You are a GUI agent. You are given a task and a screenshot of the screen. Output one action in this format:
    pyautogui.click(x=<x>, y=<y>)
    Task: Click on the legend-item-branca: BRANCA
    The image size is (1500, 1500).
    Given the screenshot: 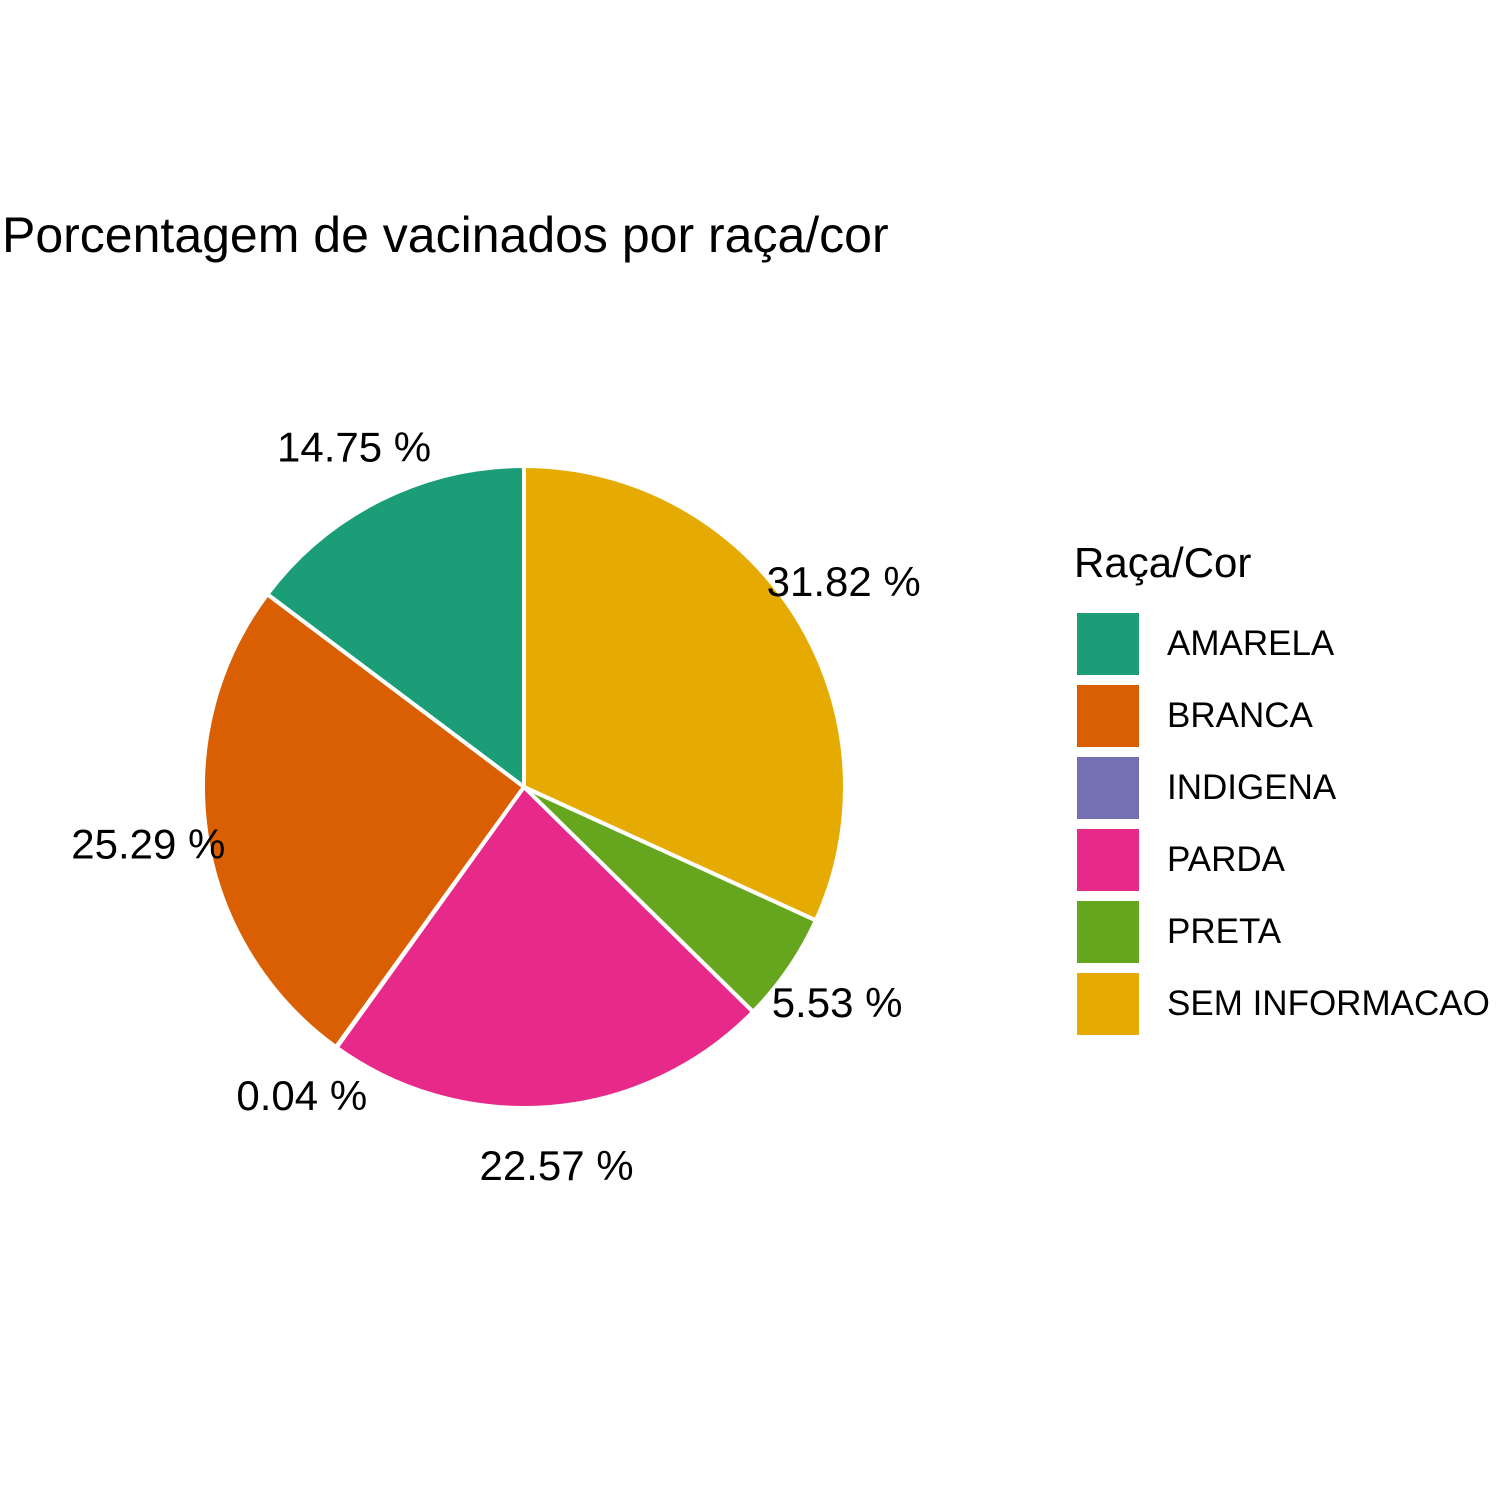 What is the action you would take?
    pyautogui.click(x=1282, y=716)
    